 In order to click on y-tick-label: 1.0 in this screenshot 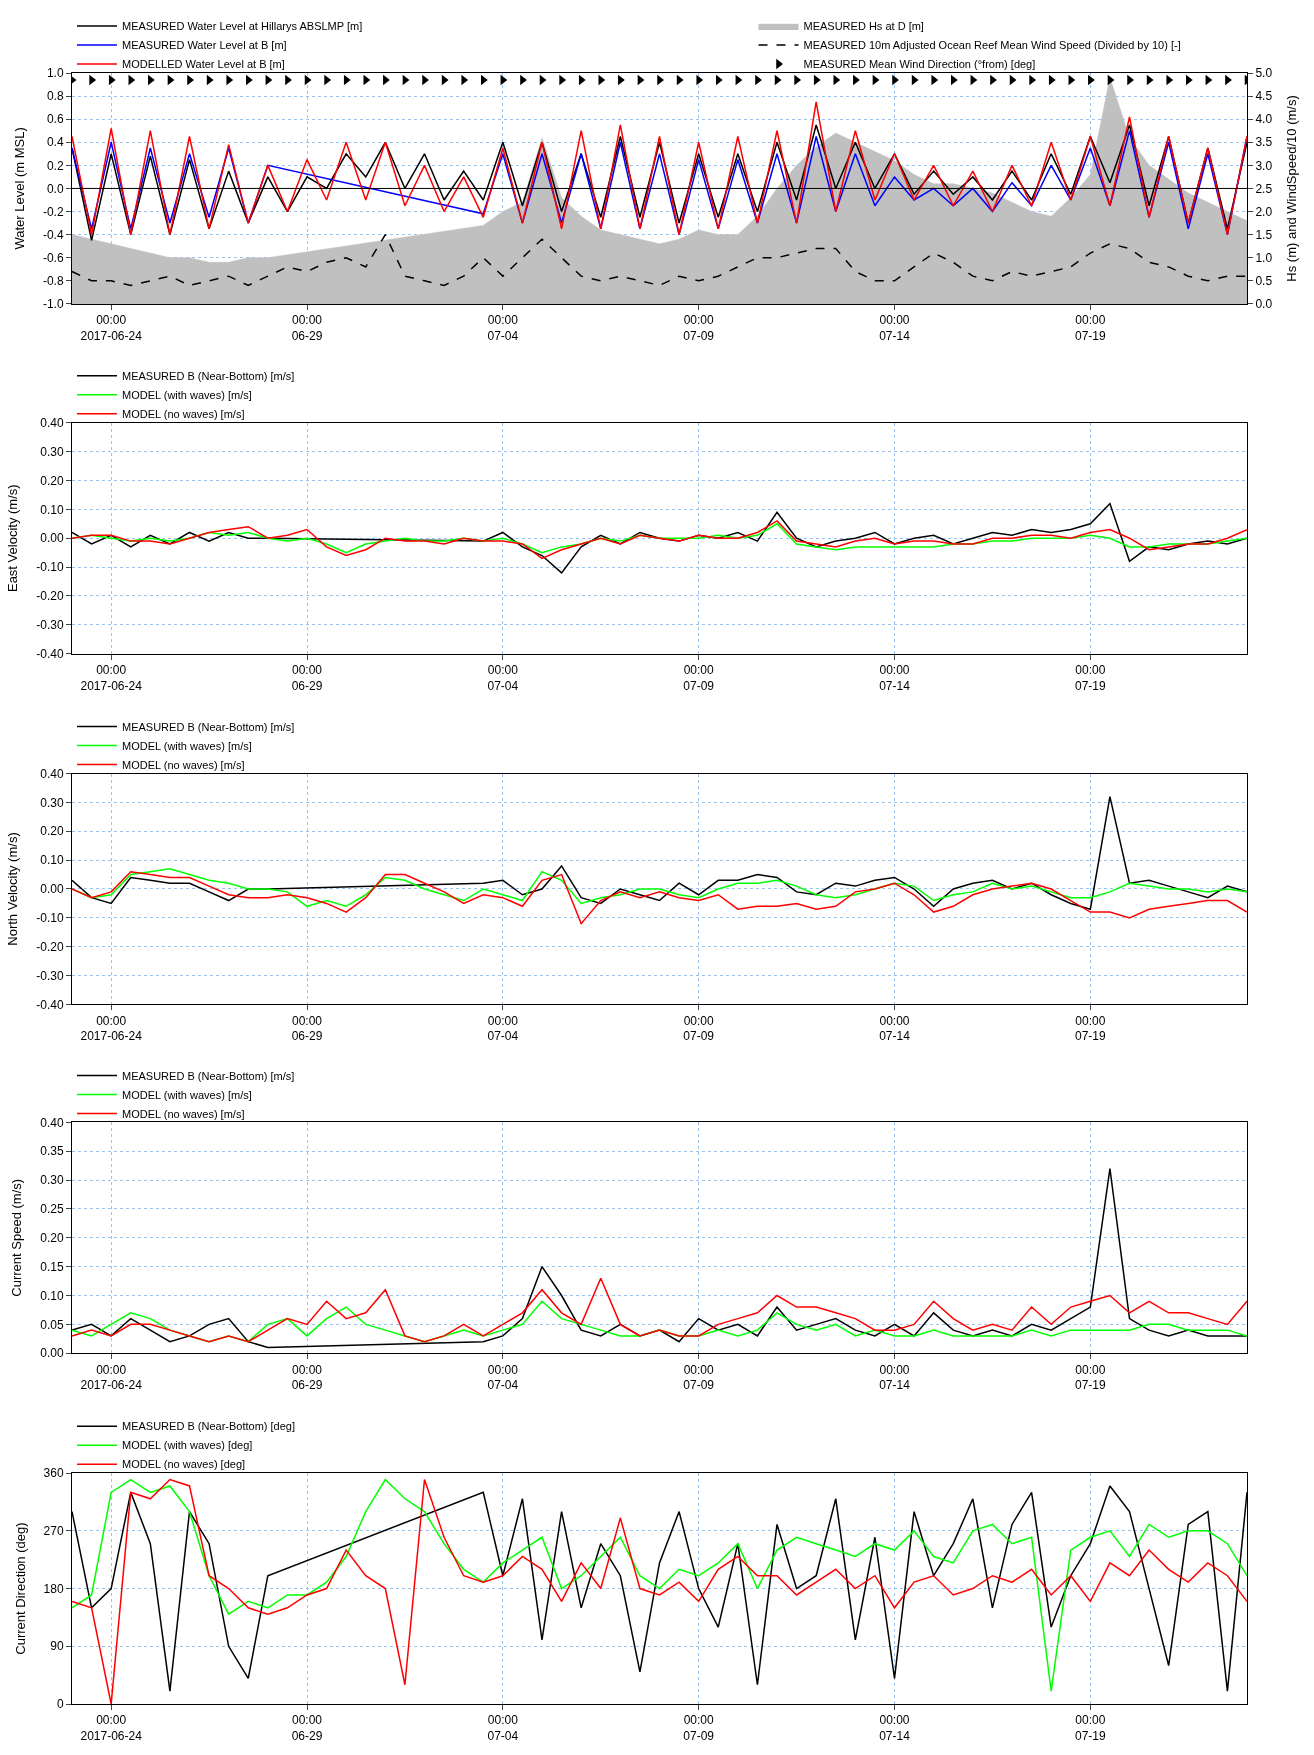, I will do `click(55, 73)`.